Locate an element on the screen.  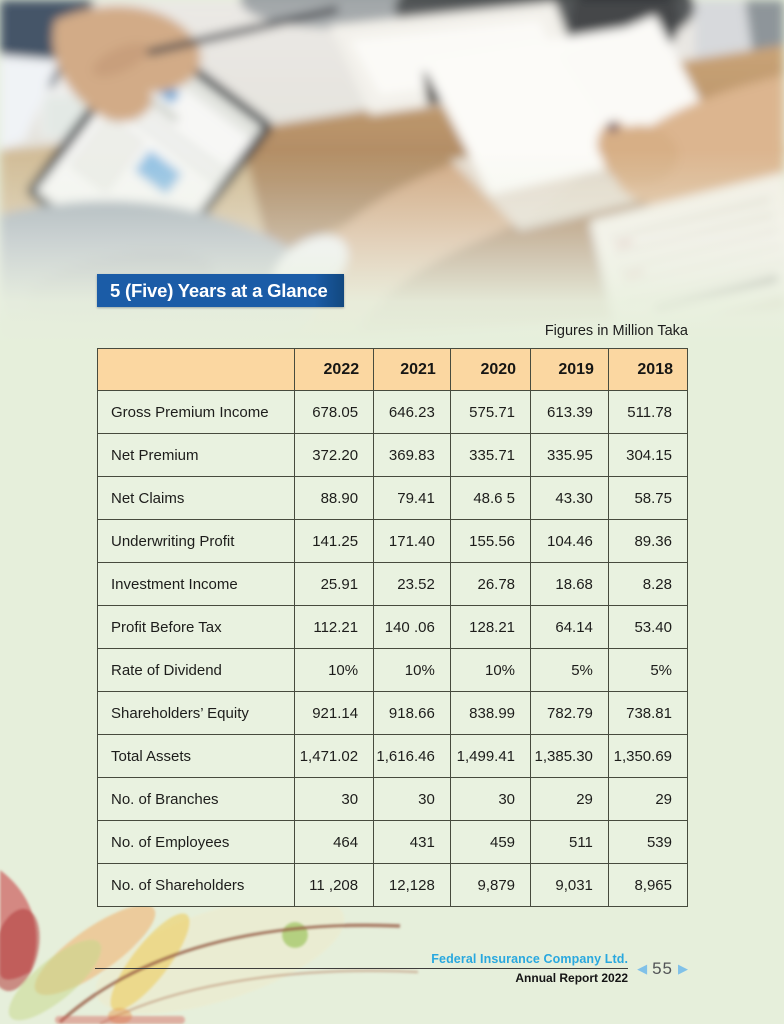
cell-value: 304.15 is located at coordinates (648, 455).